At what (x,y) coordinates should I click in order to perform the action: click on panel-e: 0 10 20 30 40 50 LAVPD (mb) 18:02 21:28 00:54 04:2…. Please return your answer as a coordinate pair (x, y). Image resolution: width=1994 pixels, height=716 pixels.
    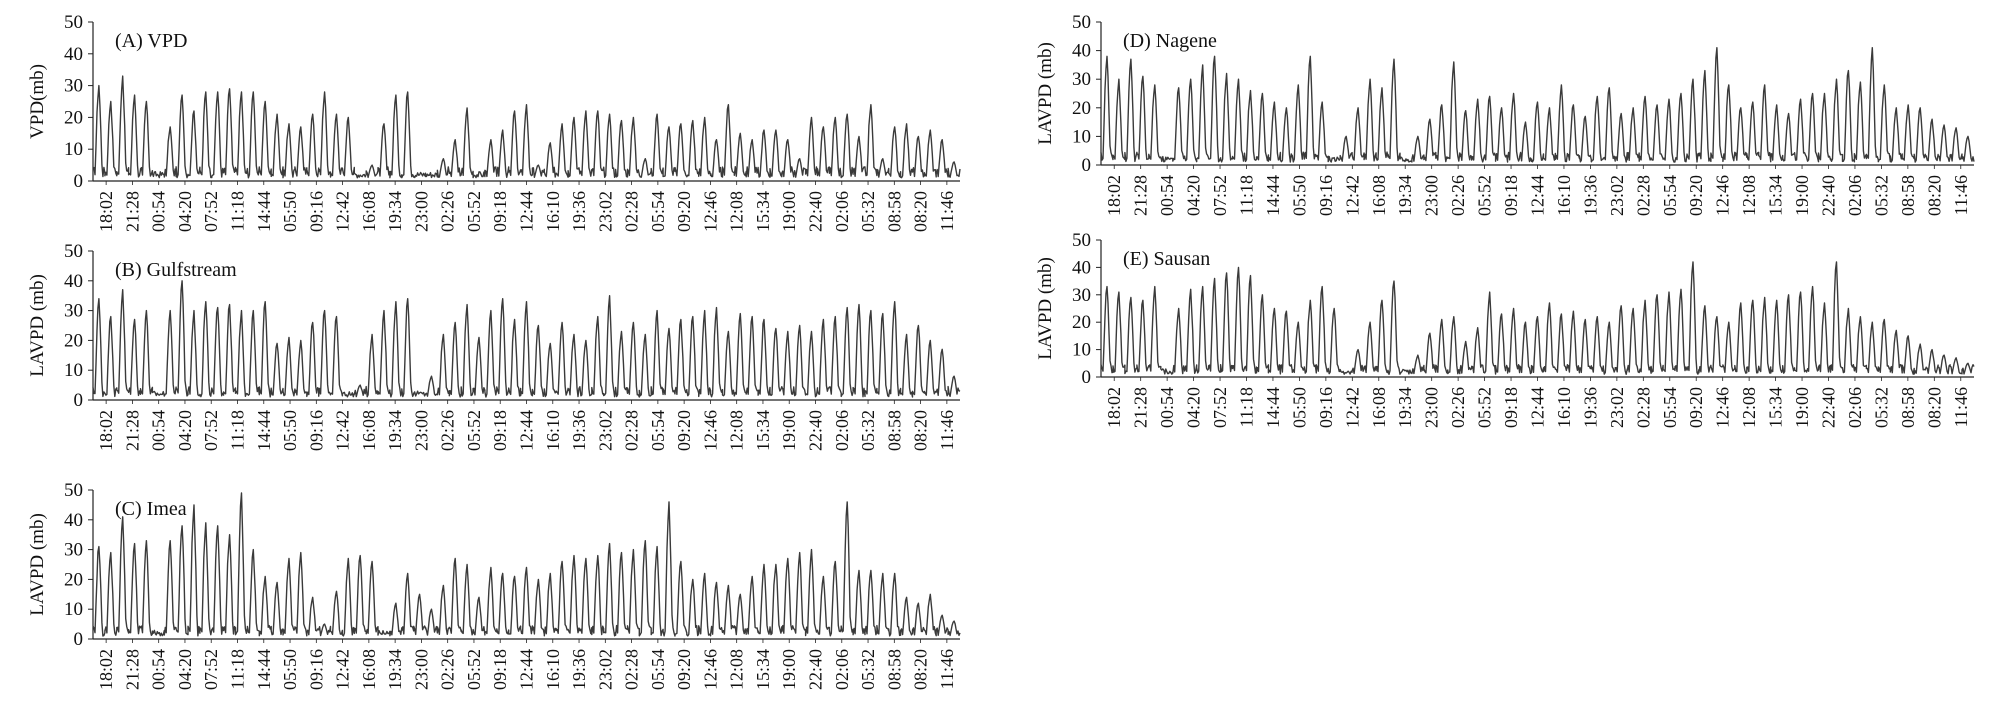
    Looking at the image, I should click on (1505, 329).